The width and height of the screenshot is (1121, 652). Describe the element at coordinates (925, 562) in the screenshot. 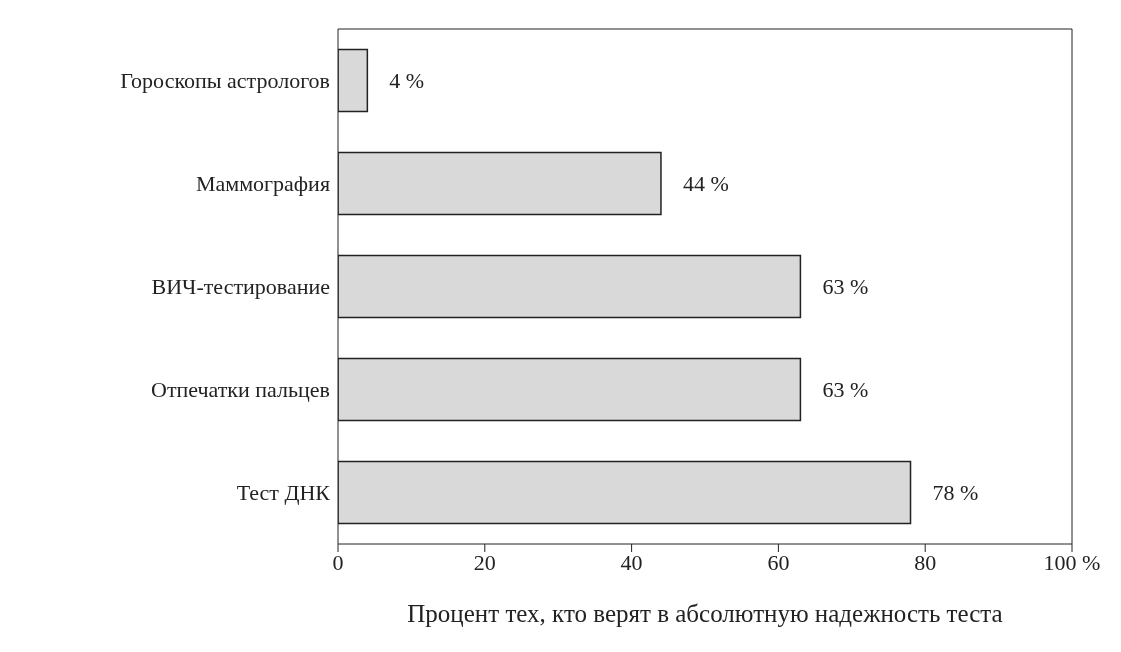

I see `x-tick-label: 80` at that location.